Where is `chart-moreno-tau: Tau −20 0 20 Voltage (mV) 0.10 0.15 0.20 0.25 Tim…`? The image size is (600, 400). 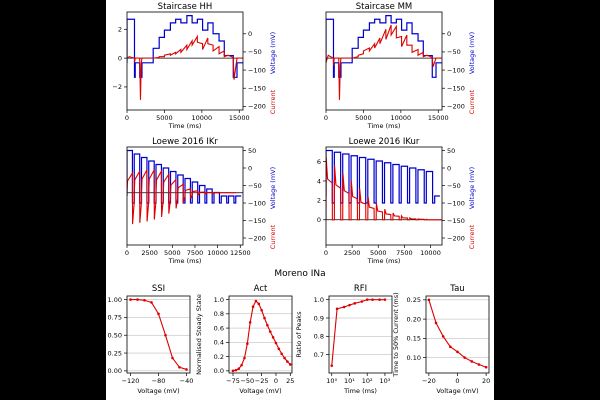 chart-moreno-tau: Tau −20 0 20 Voltage (mV) 0.10 0.15 0.20 0.25 Tim… is located at coordinates (441, 339).